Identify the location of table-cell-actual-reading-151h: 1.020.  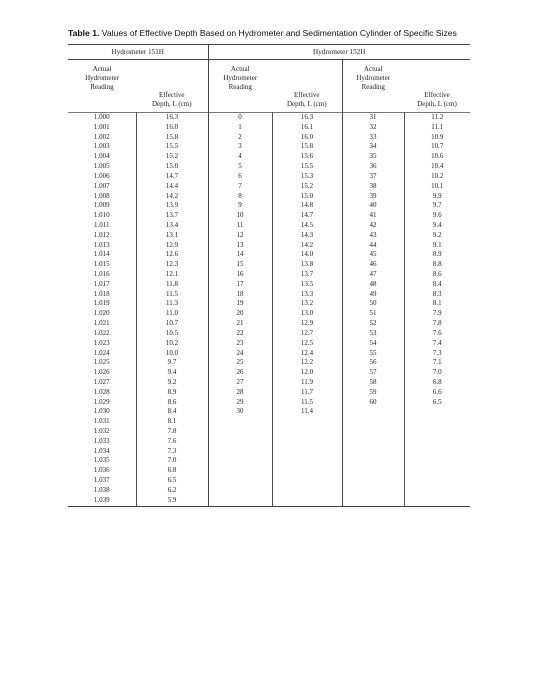
(102, 314).